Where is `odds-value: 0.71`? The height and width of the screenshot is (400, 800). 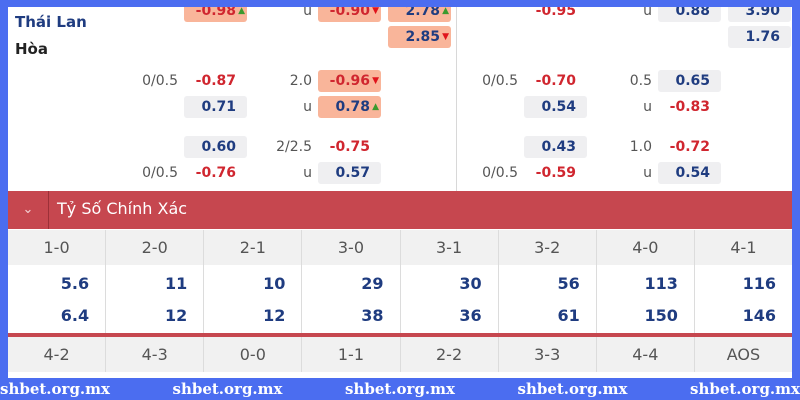 odds-value: 0.71 is located at coordinates (218, 107).